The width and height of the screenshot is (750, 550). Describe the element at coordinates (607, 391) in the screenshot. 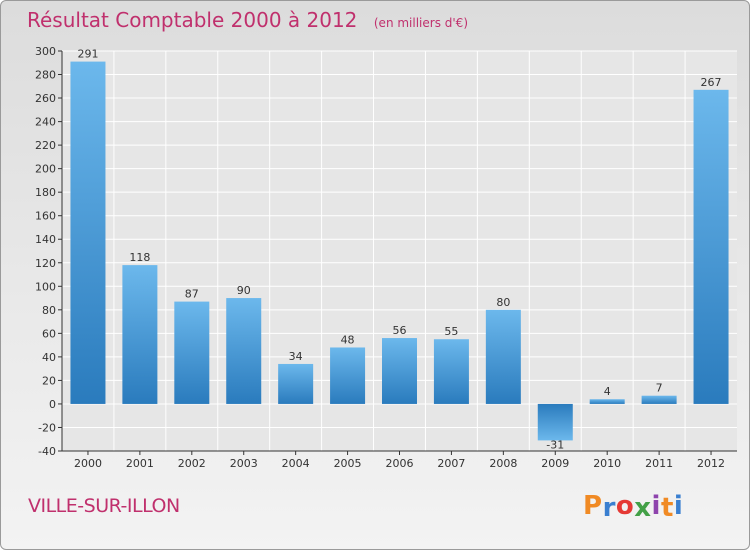

I see `data-label-2010: 4` at that location.